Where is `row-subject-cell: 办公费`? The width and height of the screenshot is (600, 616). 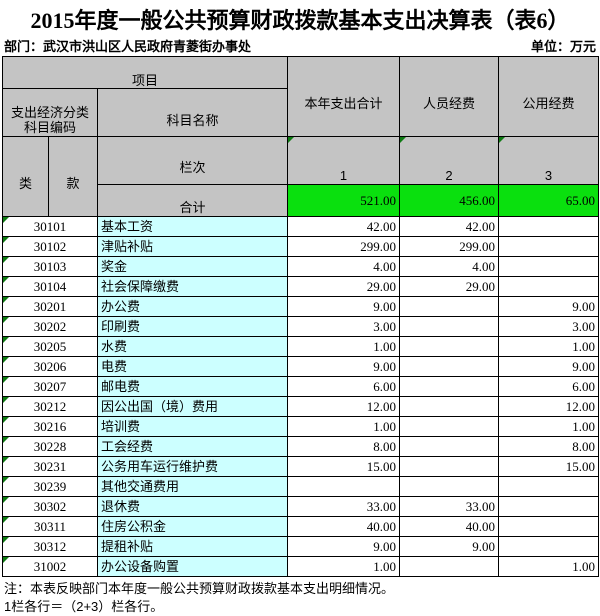 row-subject-cell: 办公费 is located at coordinates (192, 306).